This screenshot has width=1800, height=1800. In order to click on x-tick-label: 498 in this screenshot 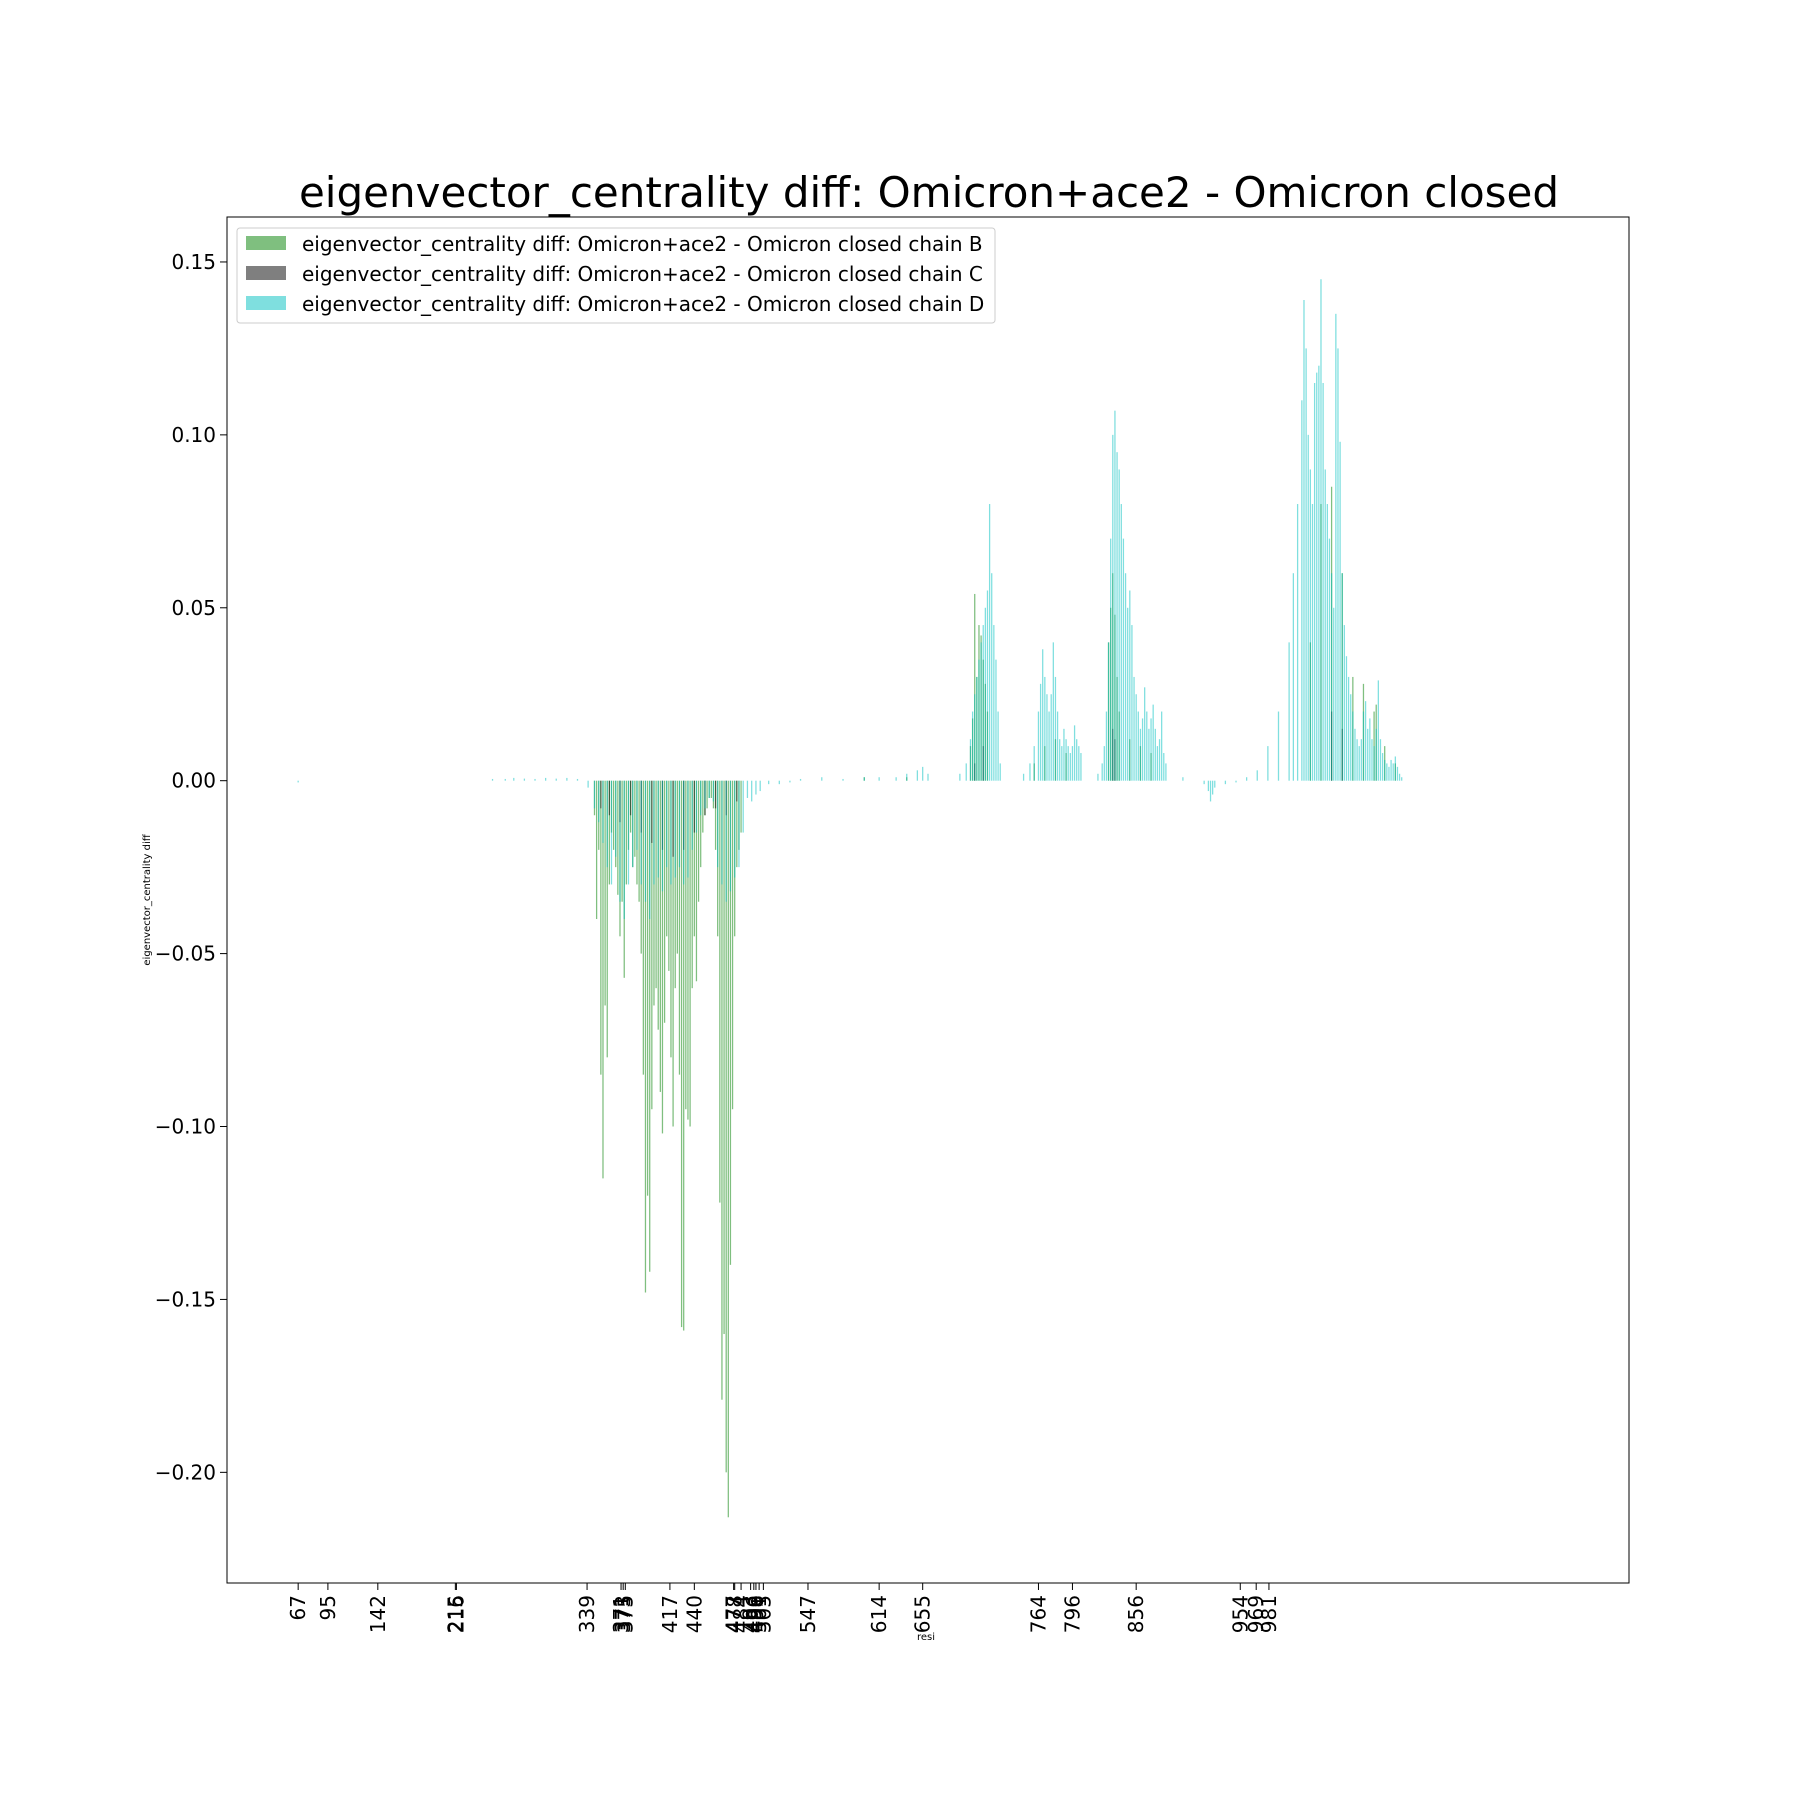, I will do `click(756, 1614)`.